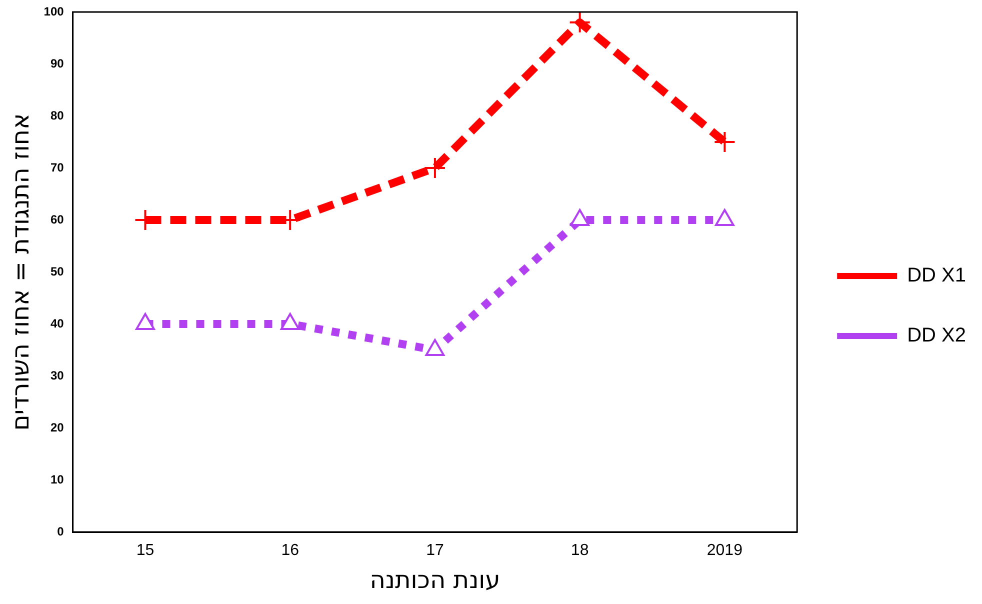 This screenshot has height=604, width=982. What do you see at coordinates (290, 551) in the screenshot?
I see `x-tick-label: 16` at bounding box center [290, 551].